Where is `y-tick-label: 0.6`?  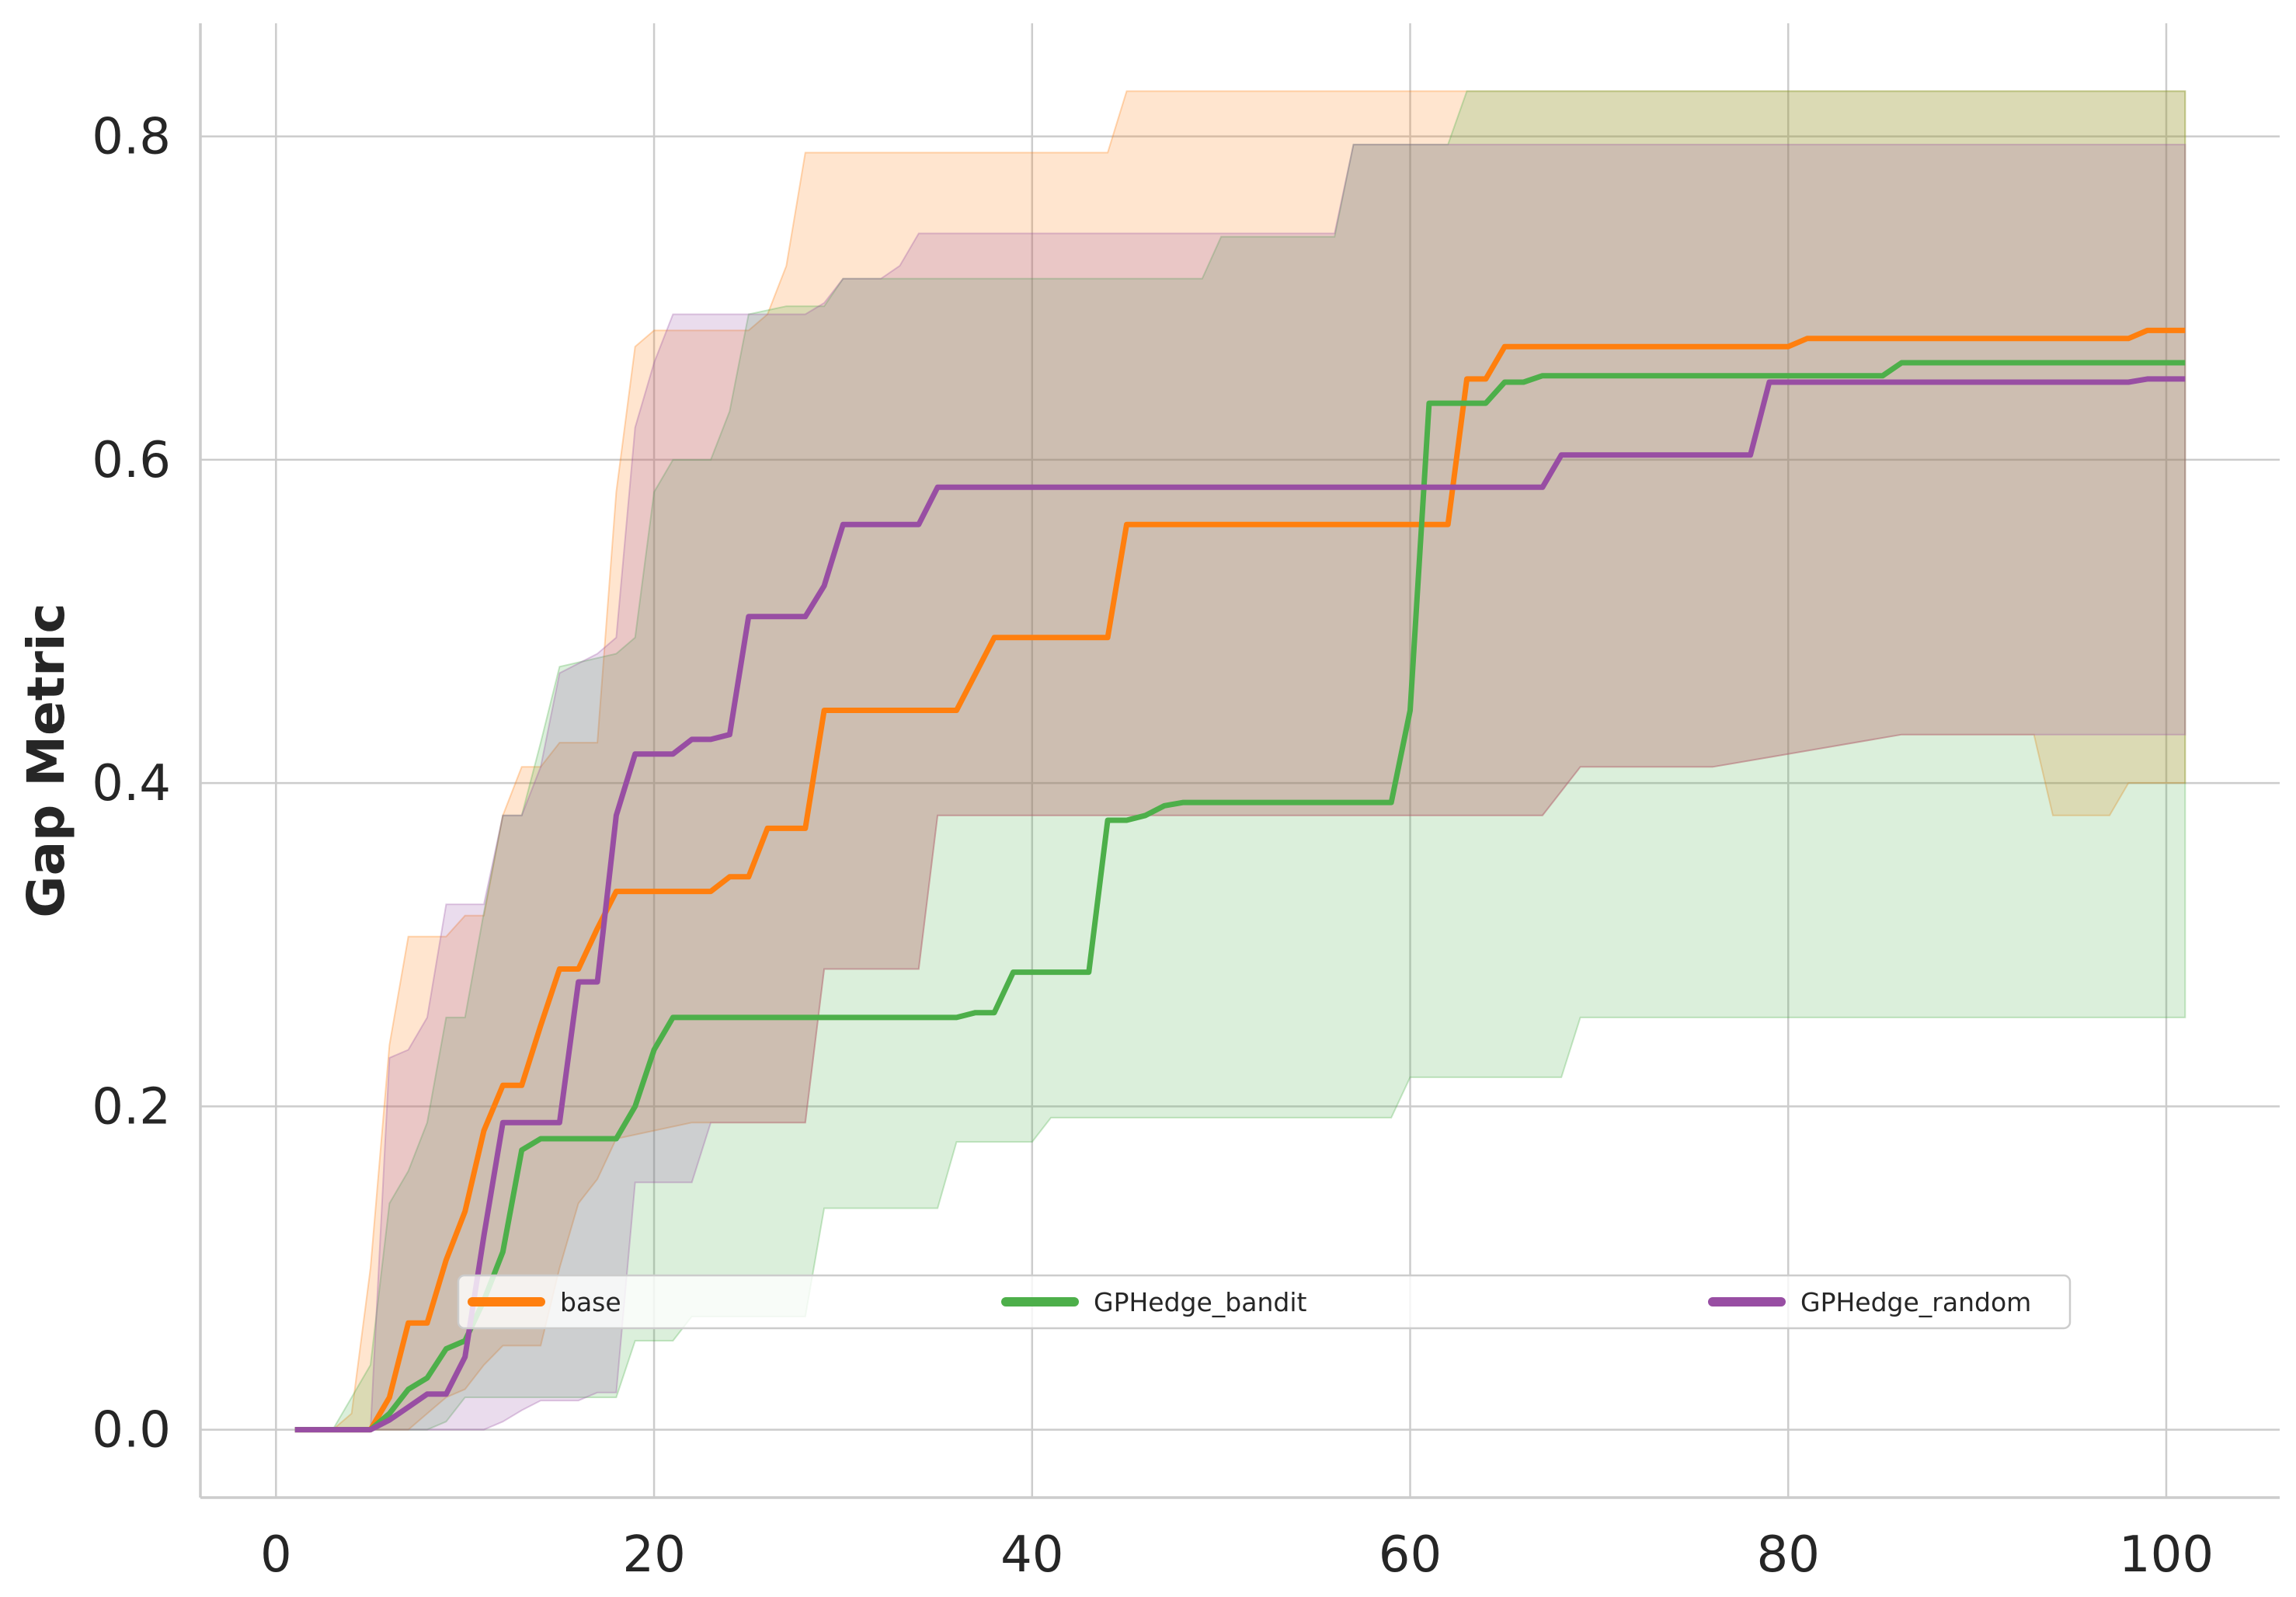 y-tick-label: 0.6 is located at coordinates (131, 460).